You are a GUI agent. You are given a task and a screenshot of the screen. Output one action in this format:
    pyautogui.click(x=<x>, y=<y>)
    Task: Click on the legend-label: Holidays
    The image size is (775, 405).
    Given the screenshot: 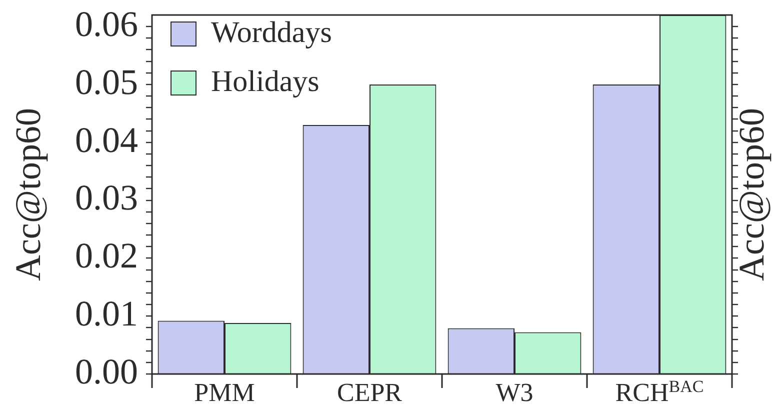 What is the action you would take?
    pyautogui.click(x=265, y=81)
    